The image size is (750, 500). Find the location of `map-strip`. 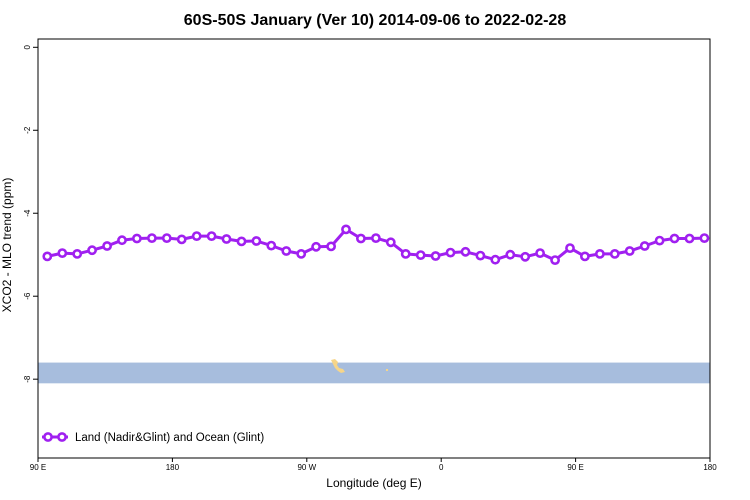

map-strip is located at coordinates (374, 371).